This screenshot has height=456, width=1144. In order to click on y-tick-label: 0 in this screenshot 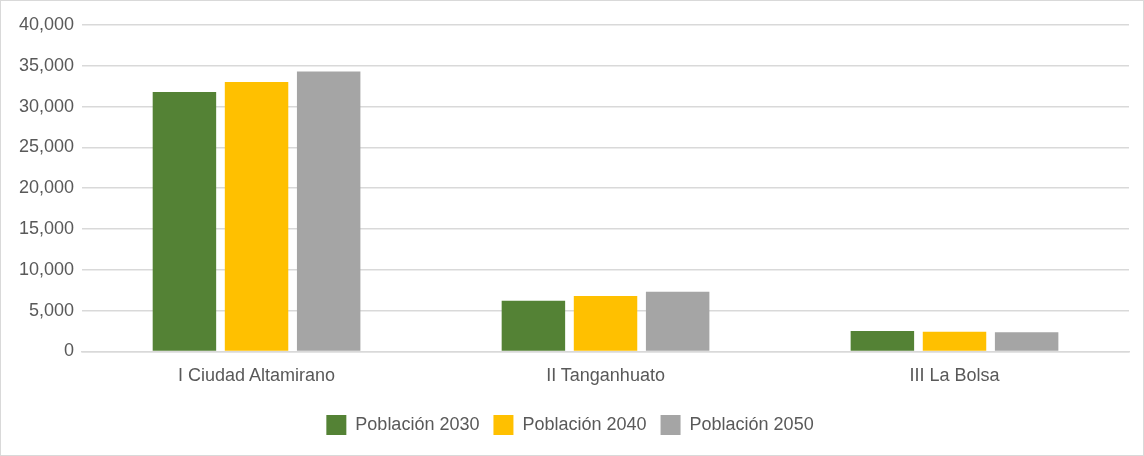, I will do `click(69, 350)`.